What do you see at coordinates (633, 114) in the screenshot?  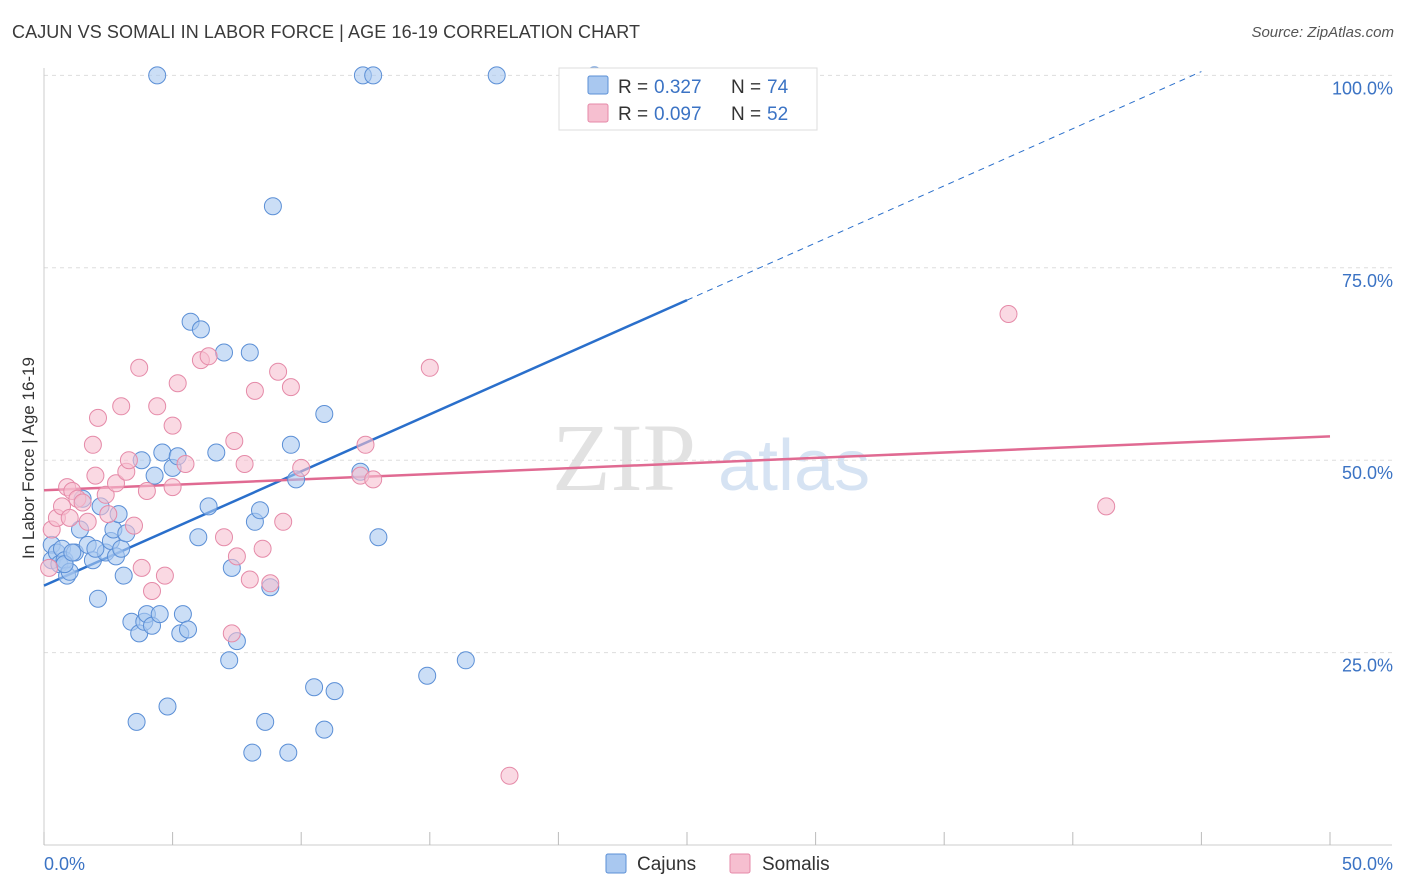 I see `legend-r-label-somalis: R =` at bounding box center [633, 114].